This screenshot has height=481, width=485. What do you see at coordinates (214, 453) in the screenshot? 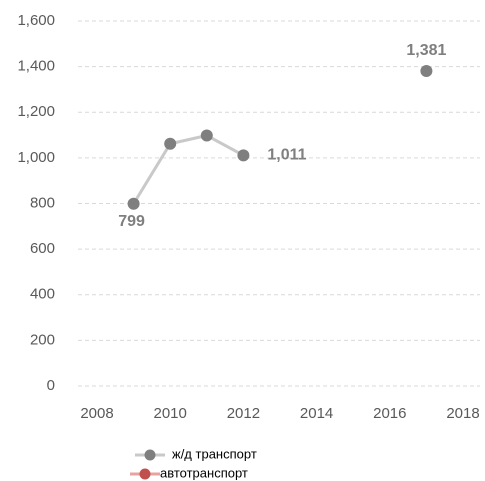
I see `legend-label: ж/д транспорт` at bounding box center [214, 453].